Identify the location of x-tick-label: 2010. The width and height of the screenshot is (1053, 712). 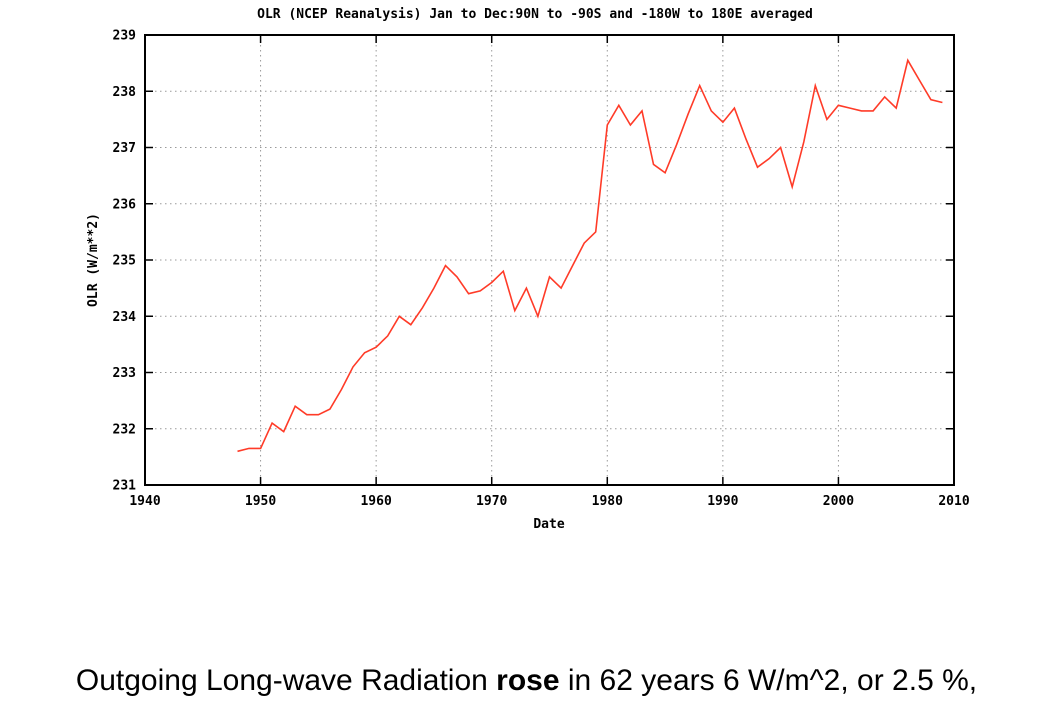
(953, 501).